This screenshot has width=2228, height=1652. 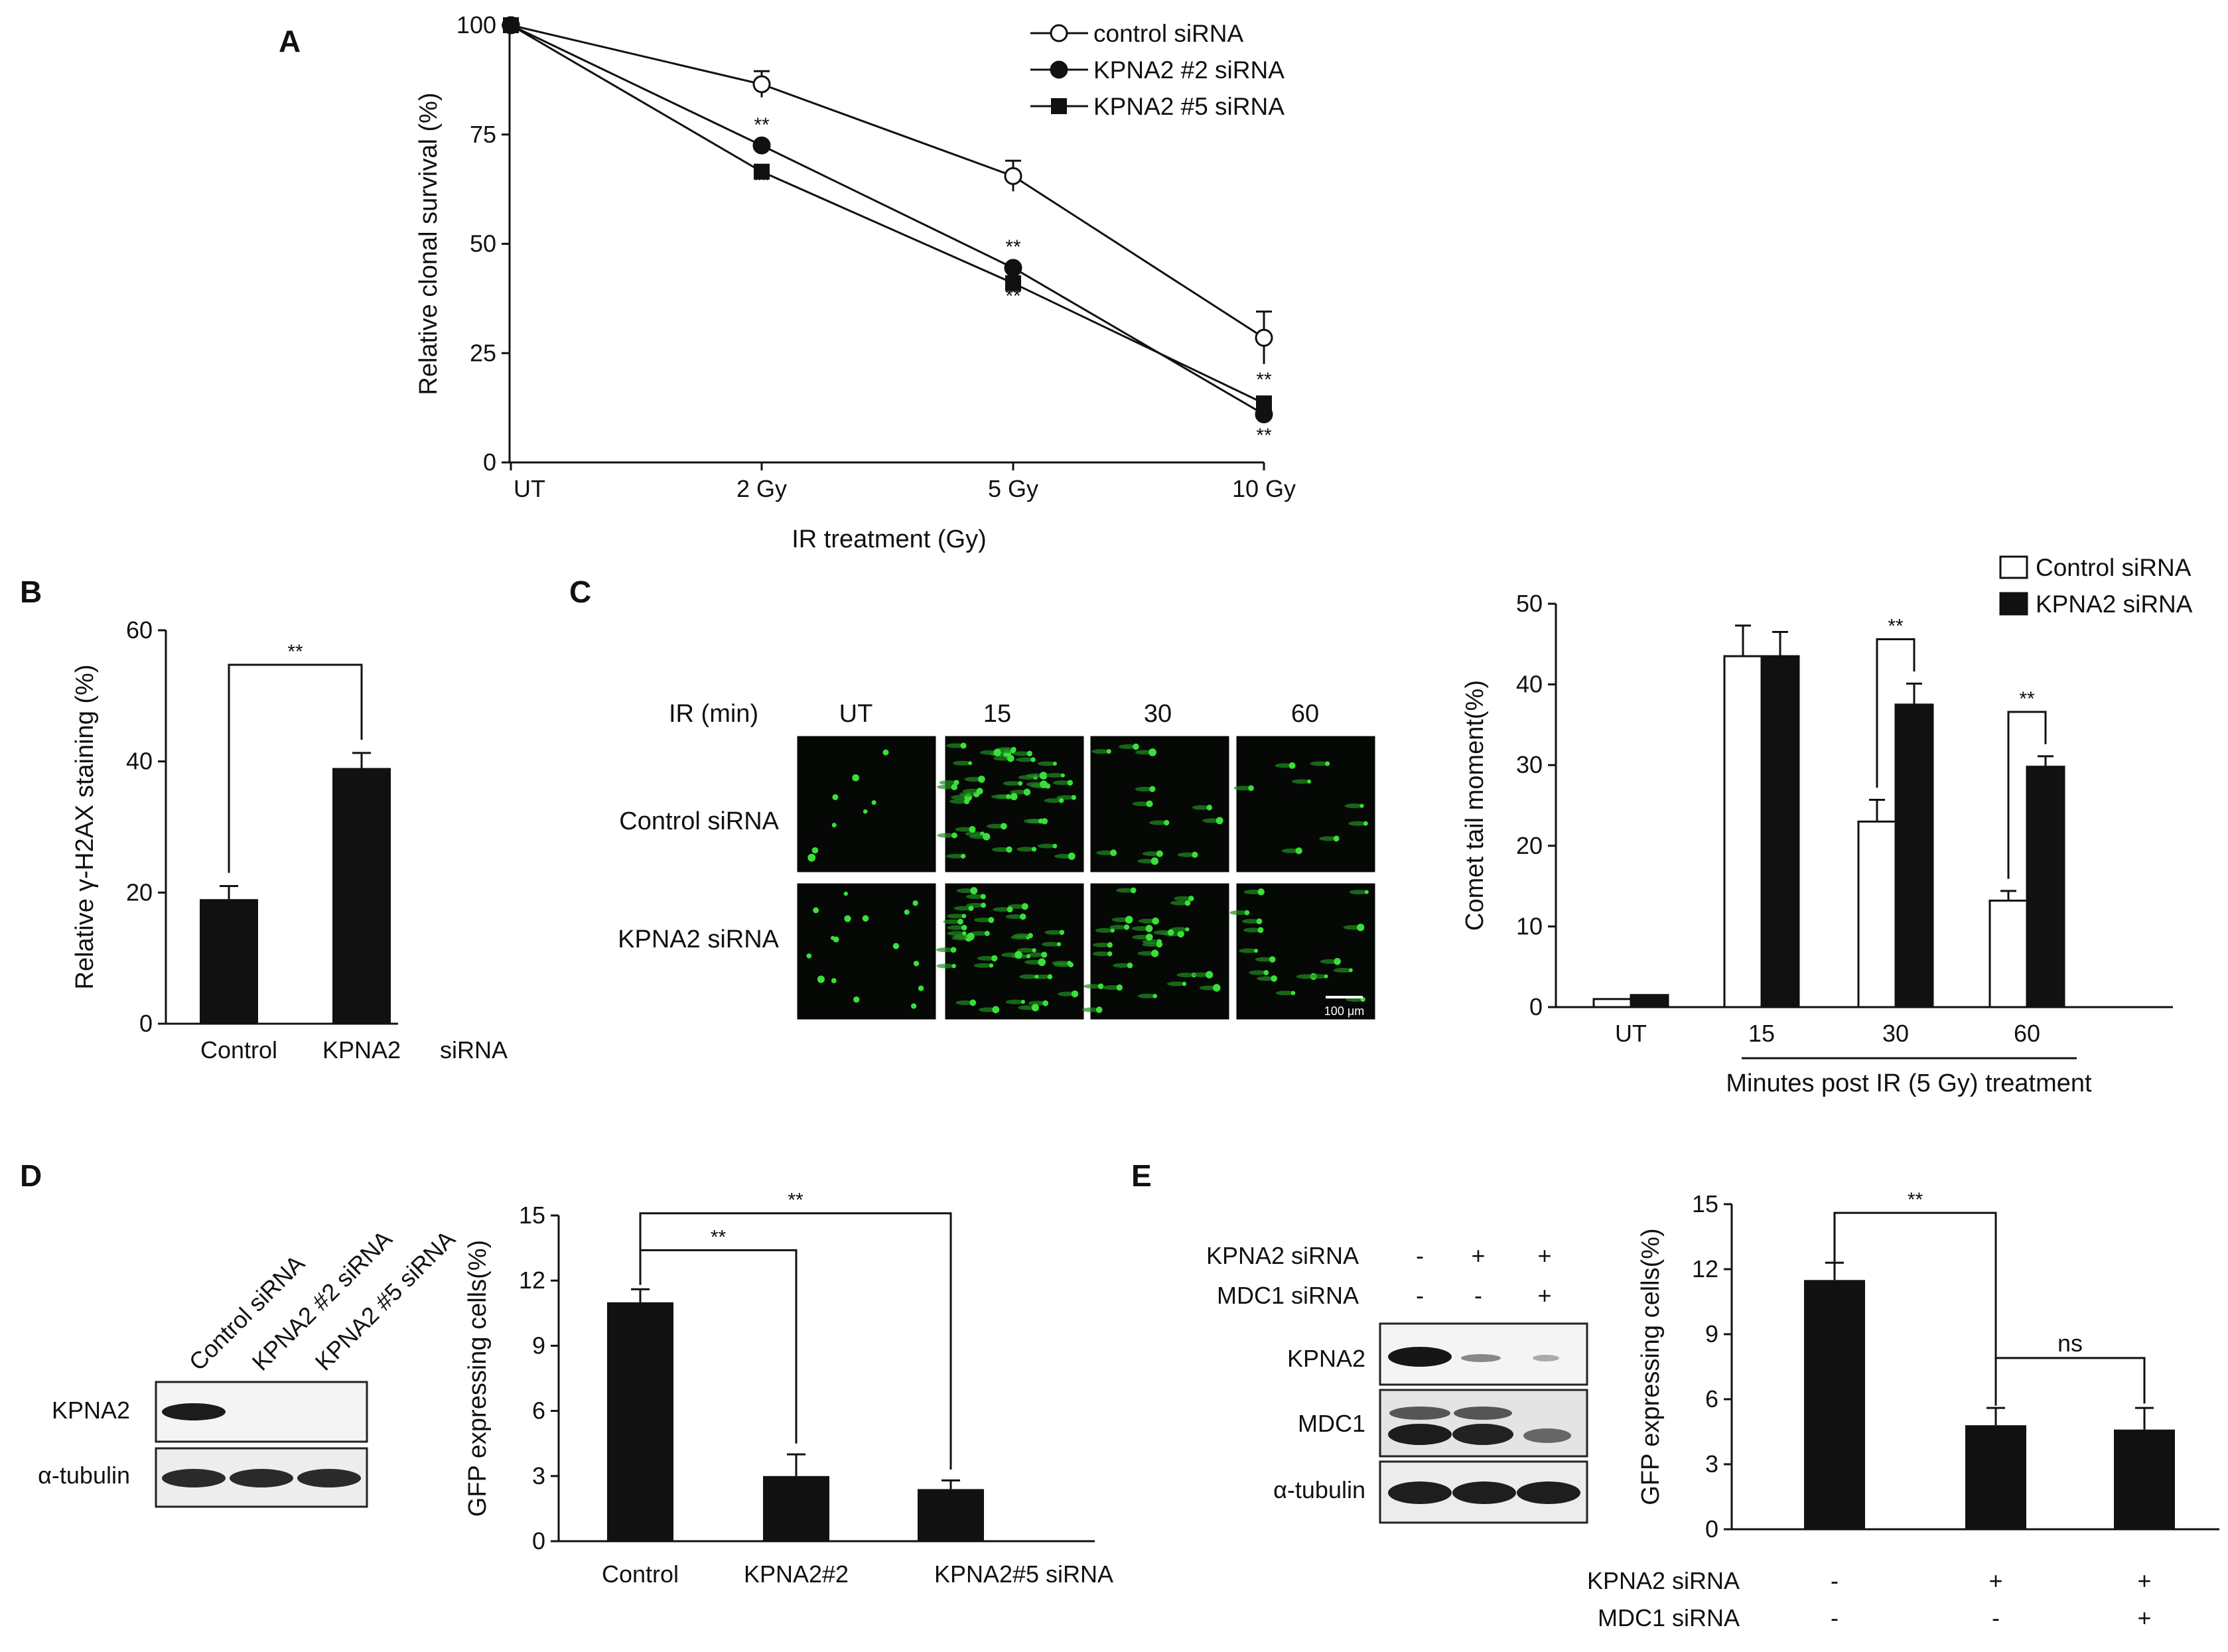 I want to click on y-tick-label: 3, so click(x=1711, y=1464).